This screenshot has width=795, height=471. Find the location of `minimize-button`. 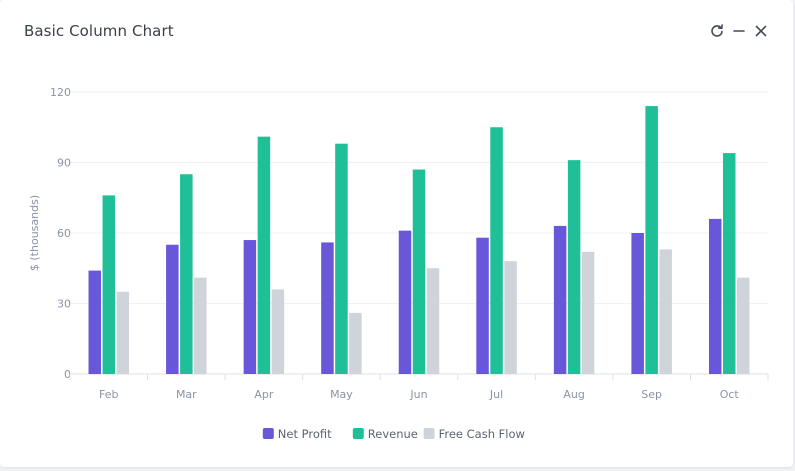

minimize-button is located at coordinates (739, 31).